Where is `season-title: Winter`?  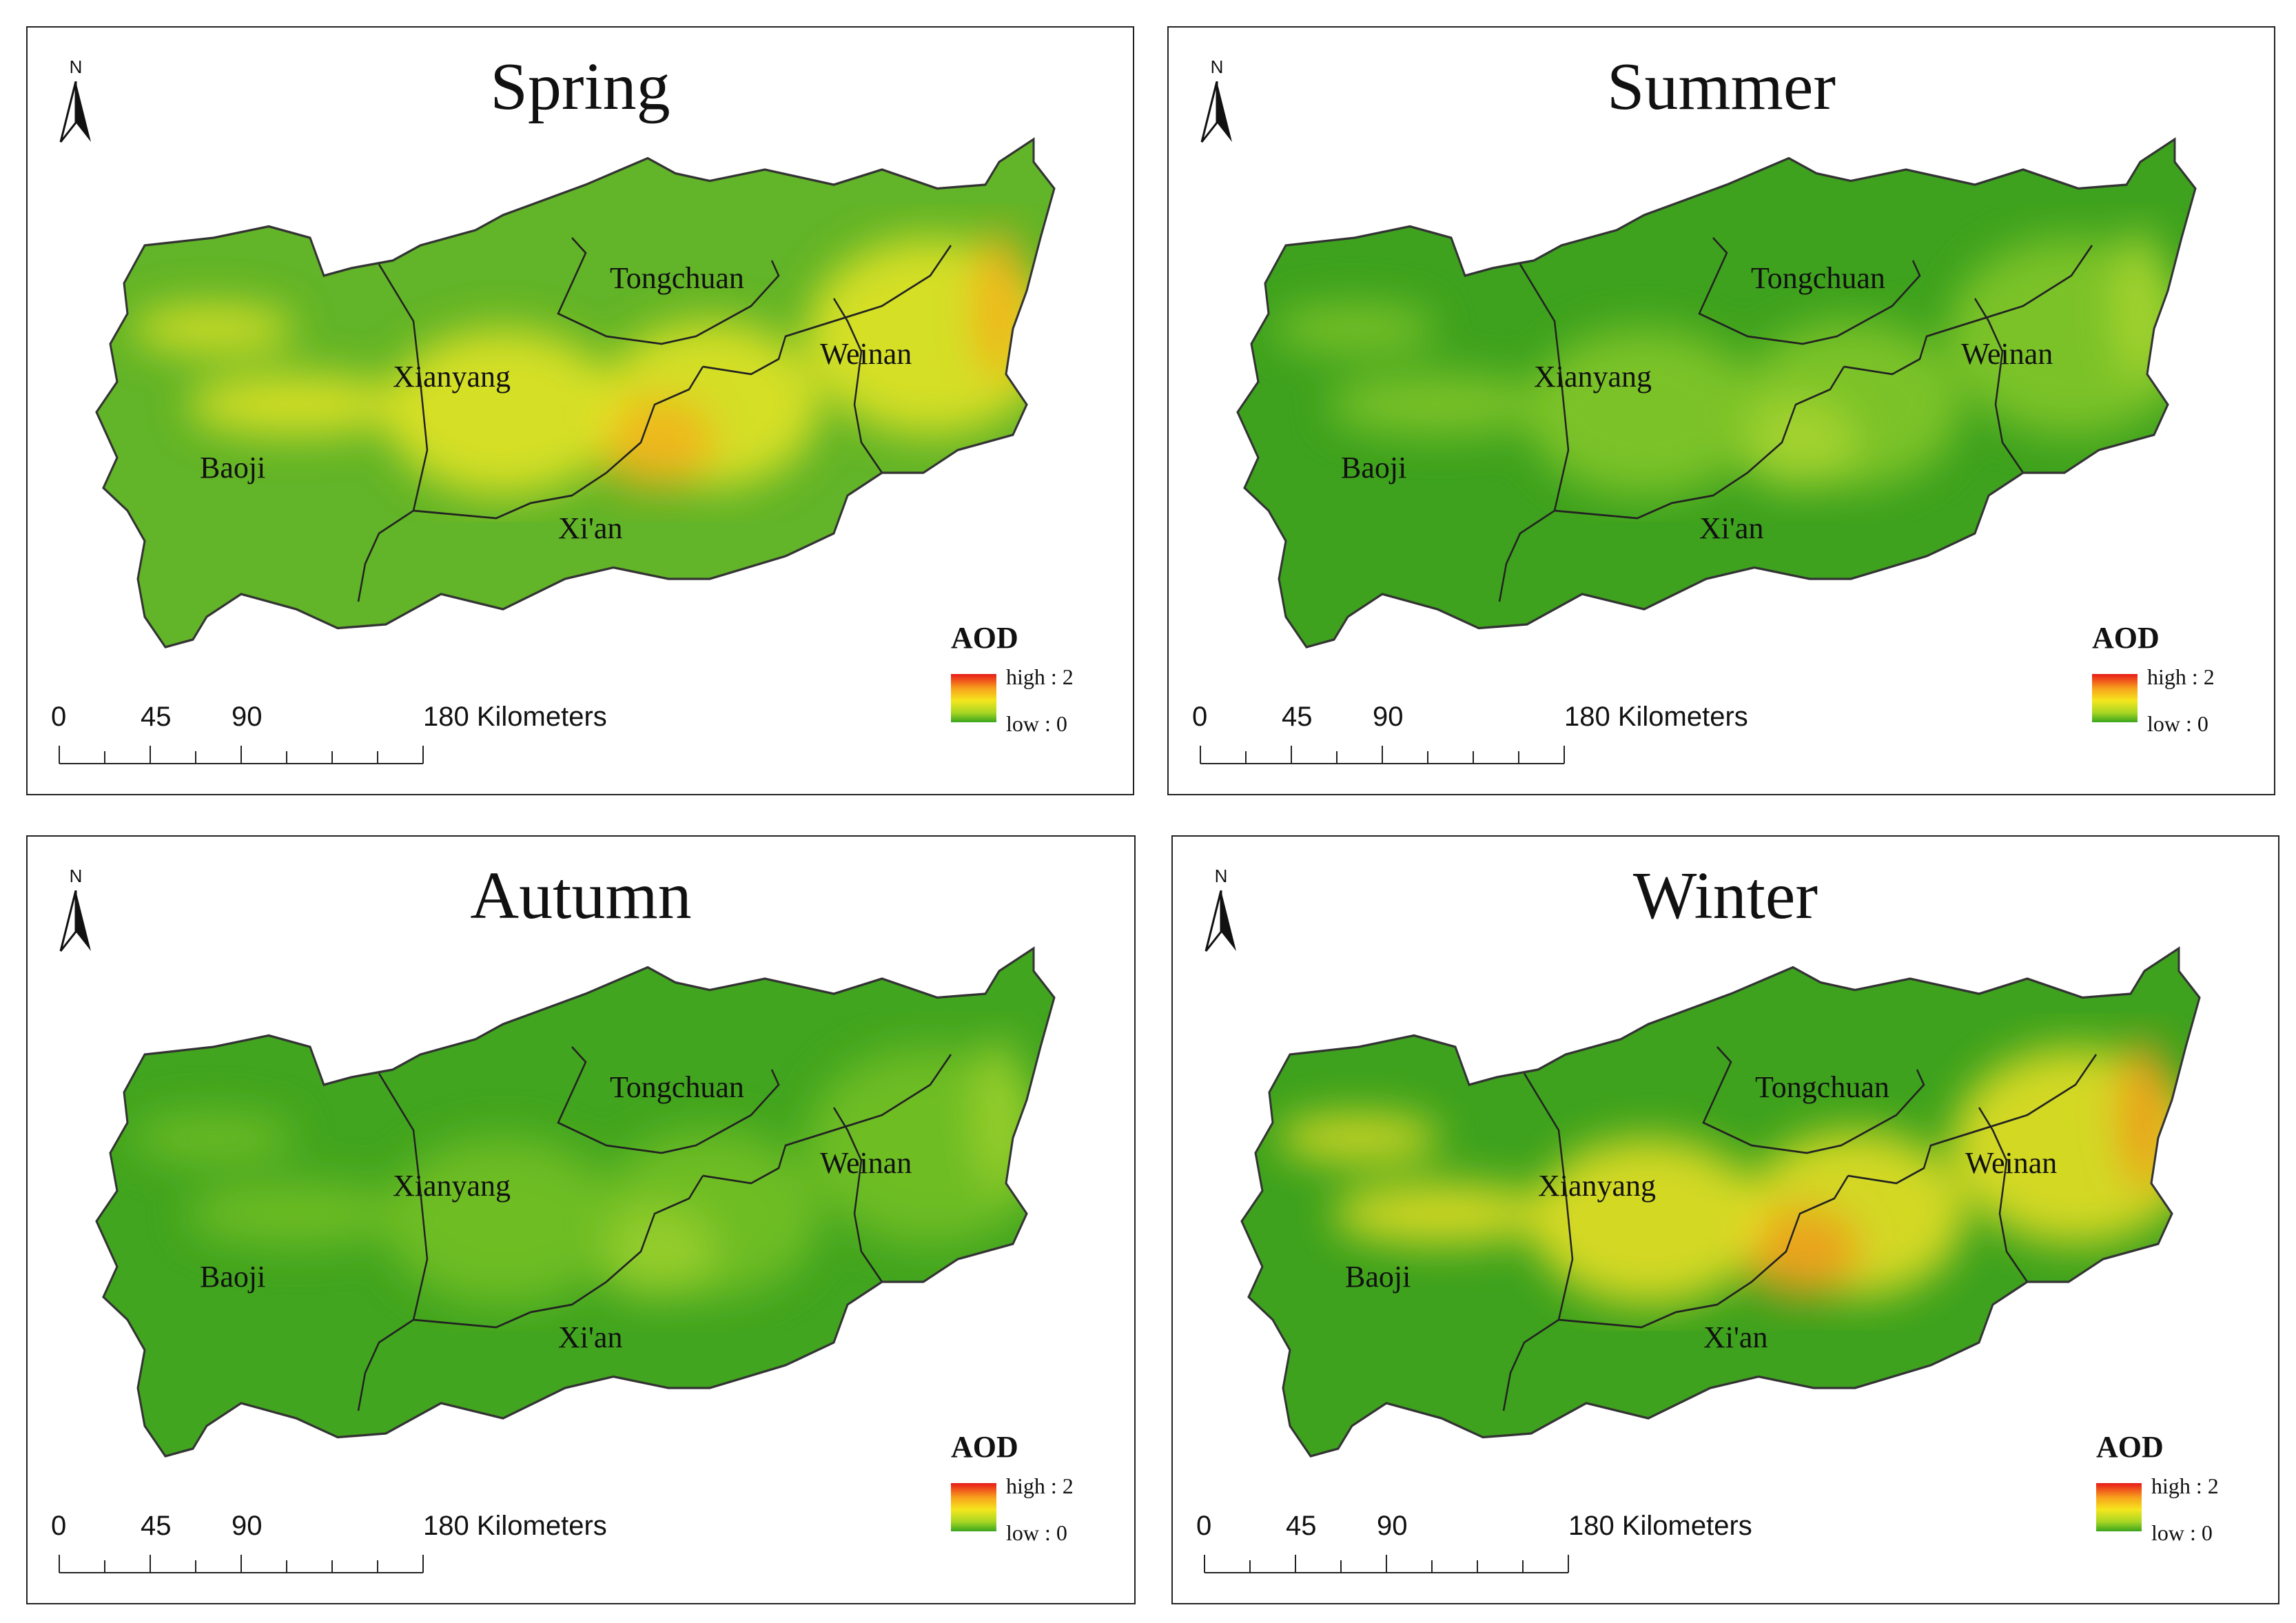 season-title: Winter is located at coordinates (1725, 896).